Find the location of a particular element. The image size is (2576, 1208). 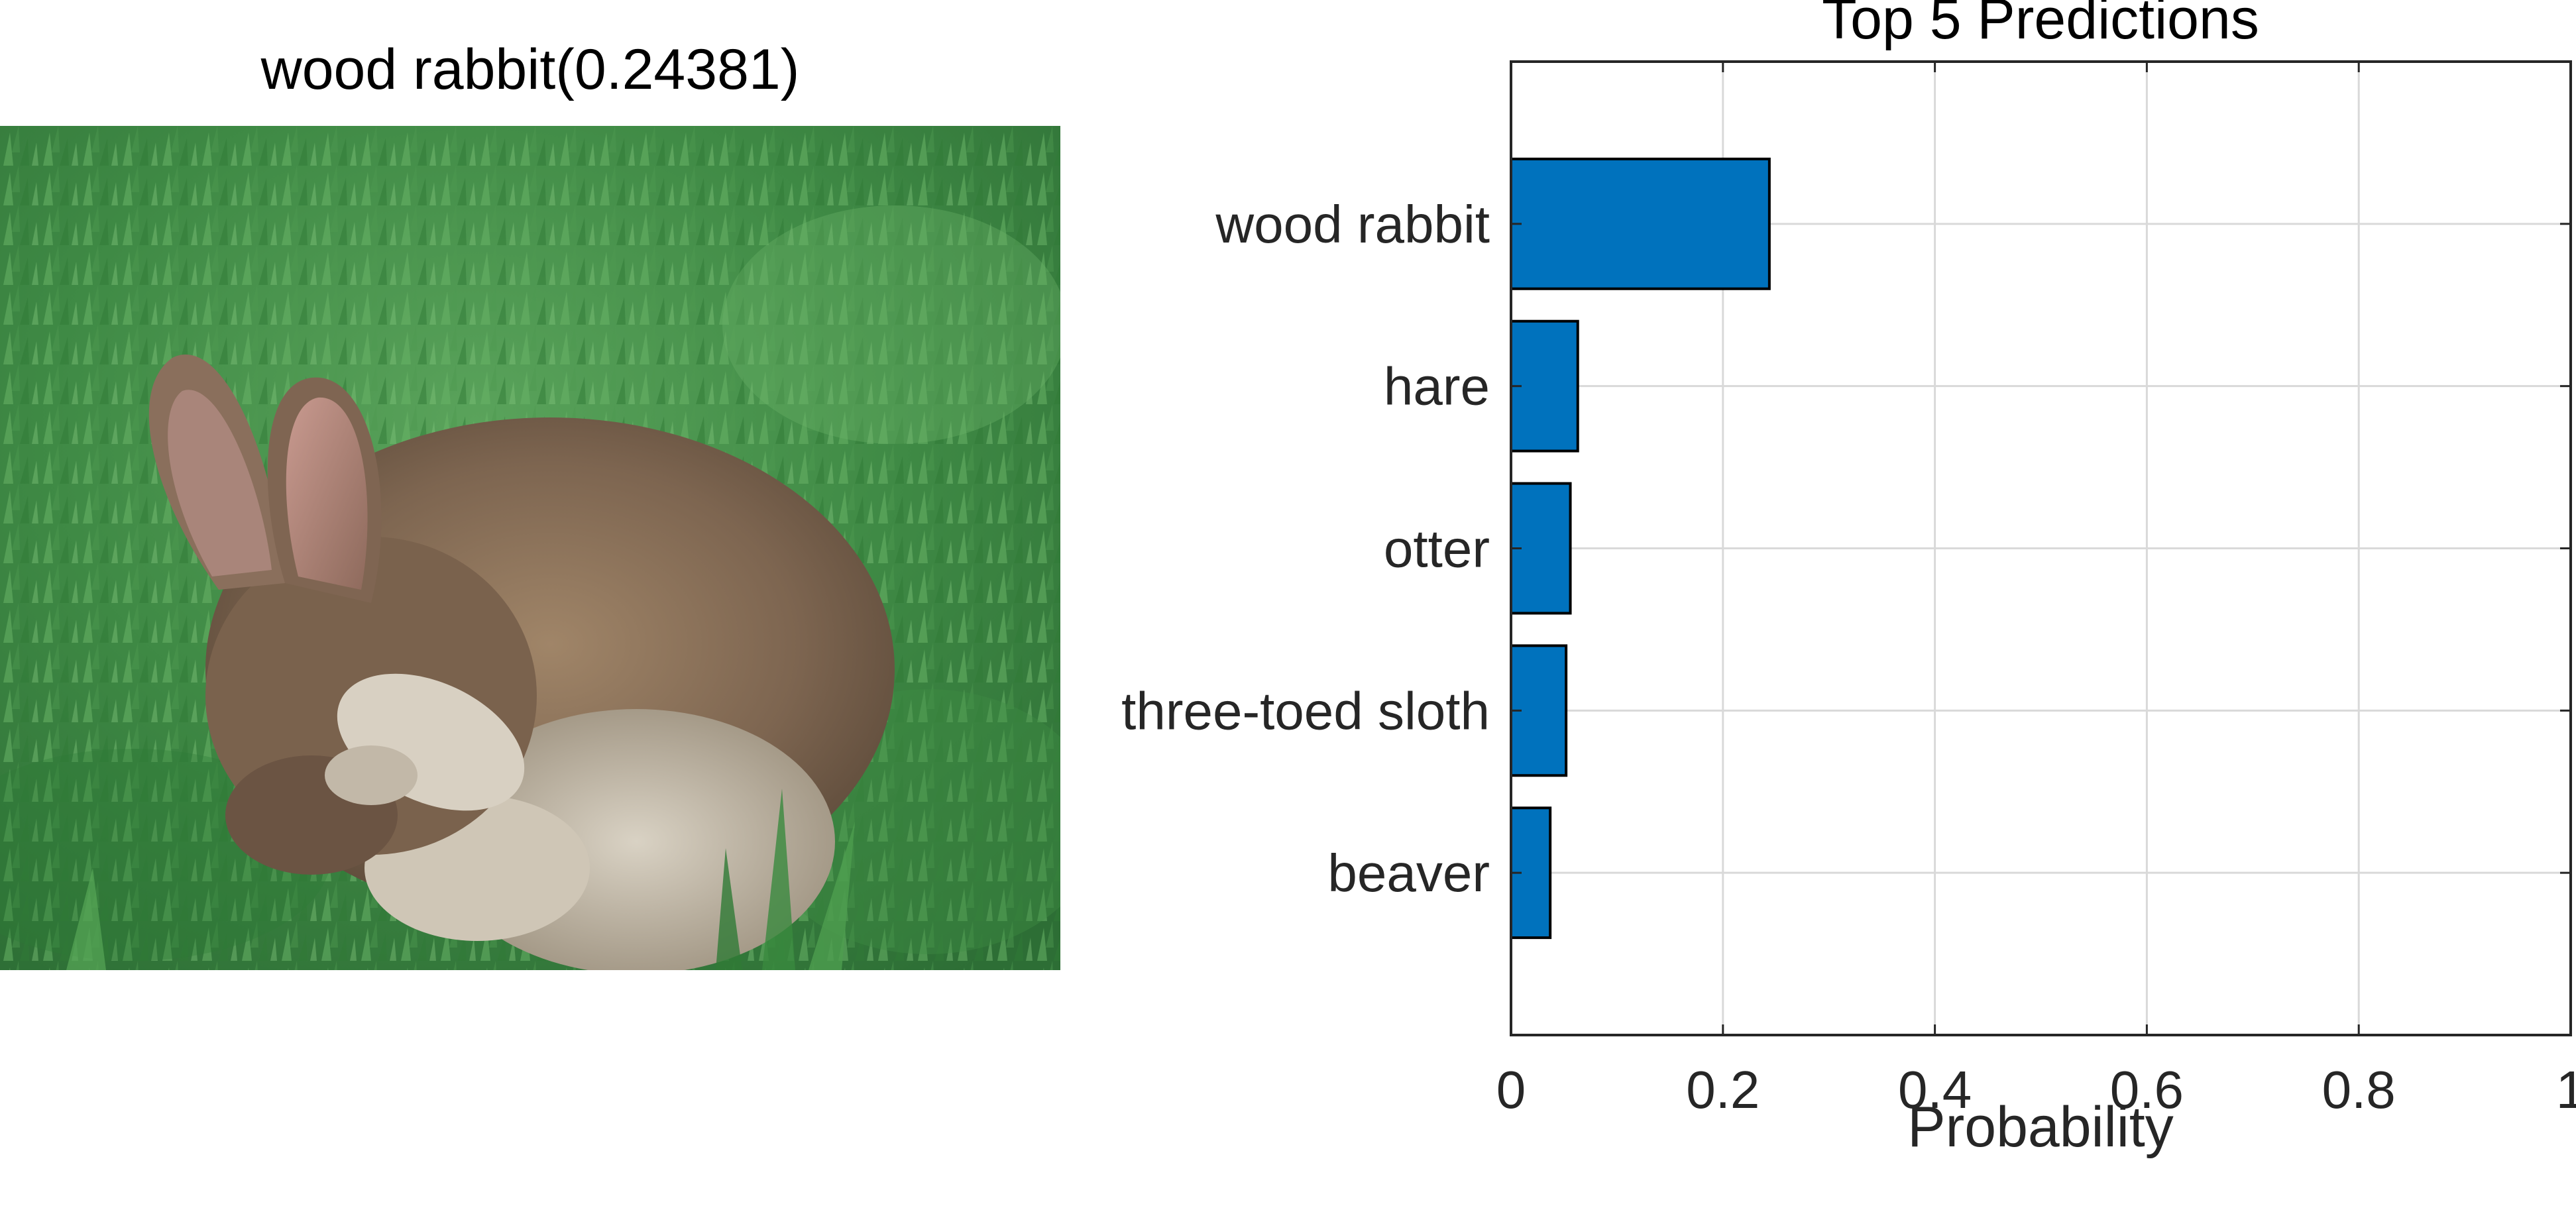

category-label: hare is located at coordinates (1437, 386).